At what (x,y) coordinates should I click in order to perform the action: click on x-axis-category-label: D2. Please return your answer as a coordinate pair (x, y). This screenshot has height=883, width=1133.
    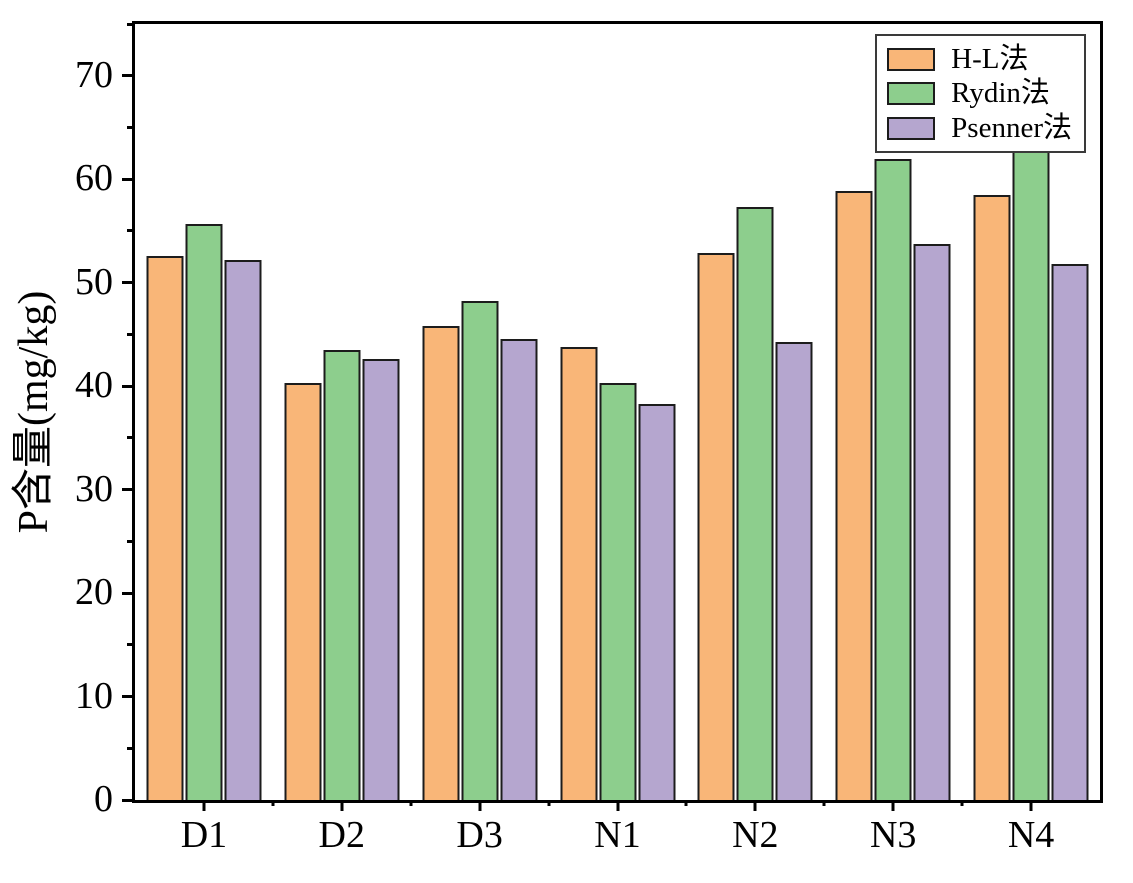
    Looking at the image, I should click on (342, 835).